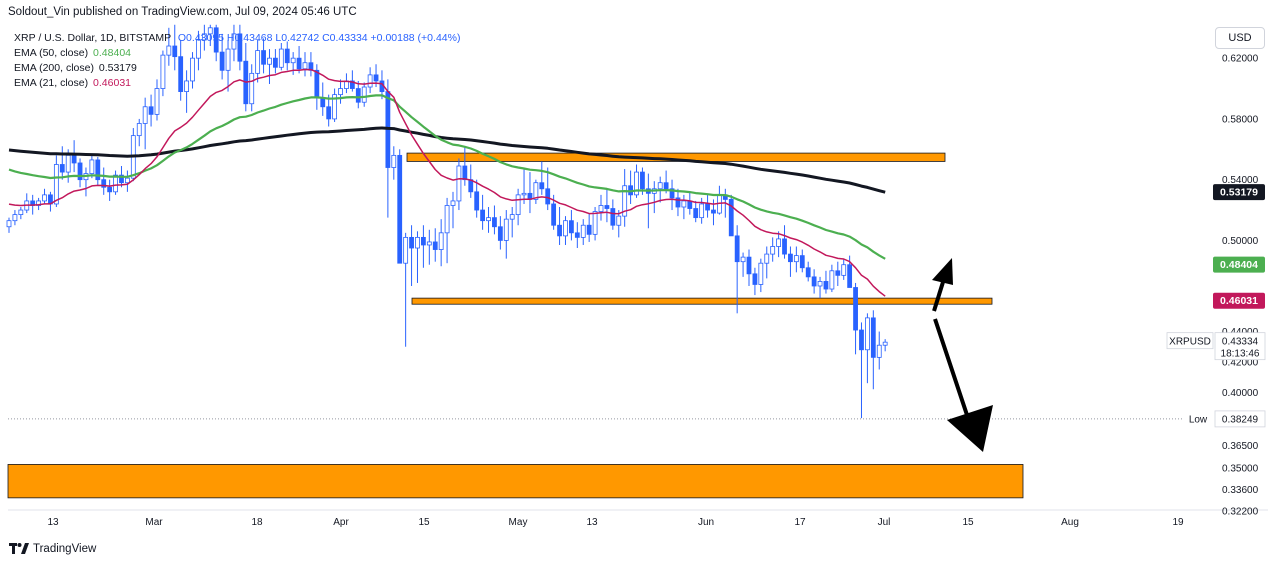 The height and width of the screenshot is (565, 1280). Describe the element at coordinates (237, 53) in the screenshot. I see `legend-ema50: EMA (50, close) 0.48404` at that location.